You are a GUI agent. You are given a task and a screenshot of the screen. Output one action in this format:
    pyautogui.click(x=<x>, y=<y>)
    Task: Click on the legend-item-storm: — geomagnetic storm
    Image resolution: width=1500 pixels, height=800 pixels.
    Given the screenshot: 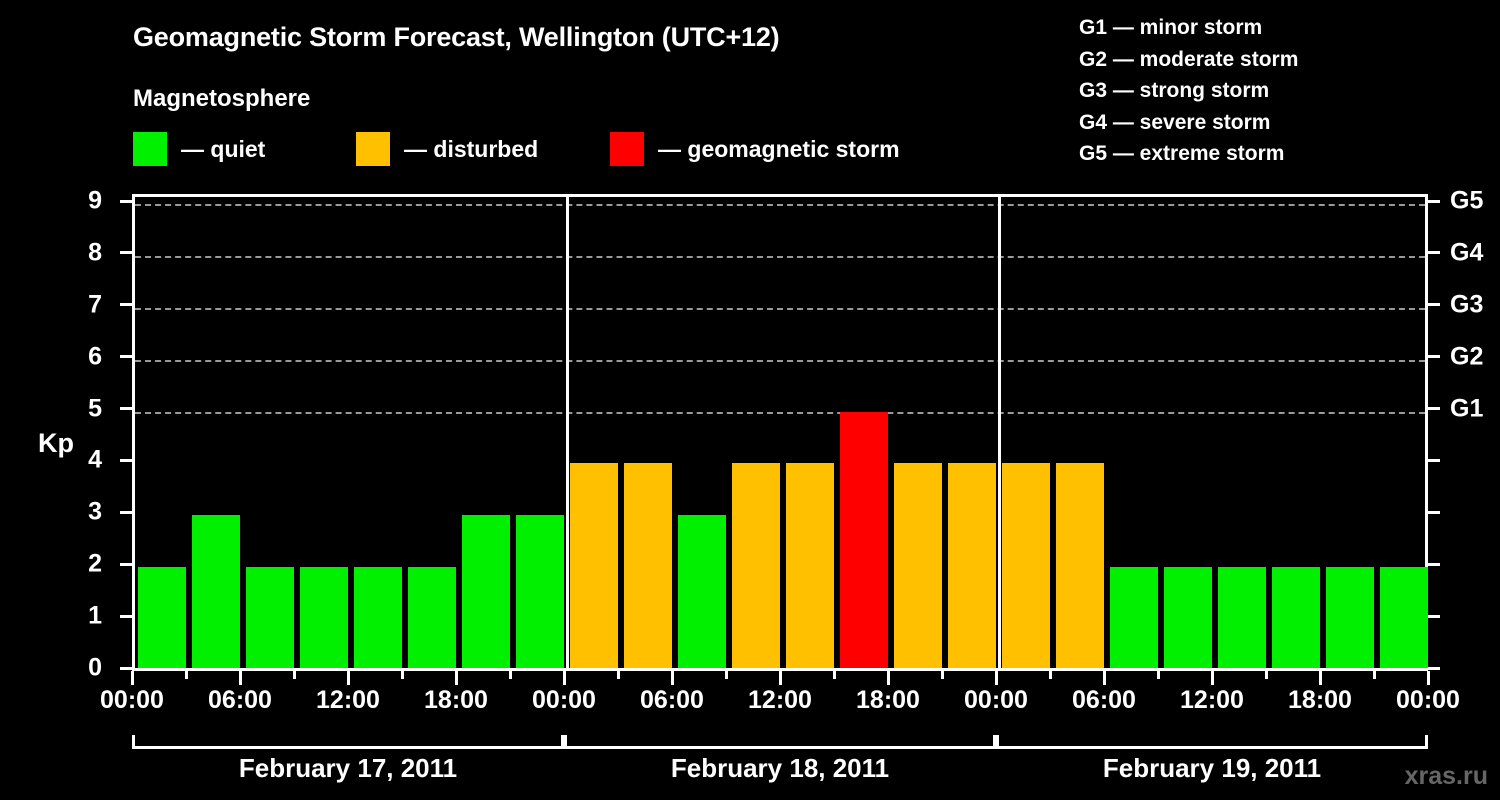 What is the action you would take?
    pyautogui.click(x=755, y=149)
    